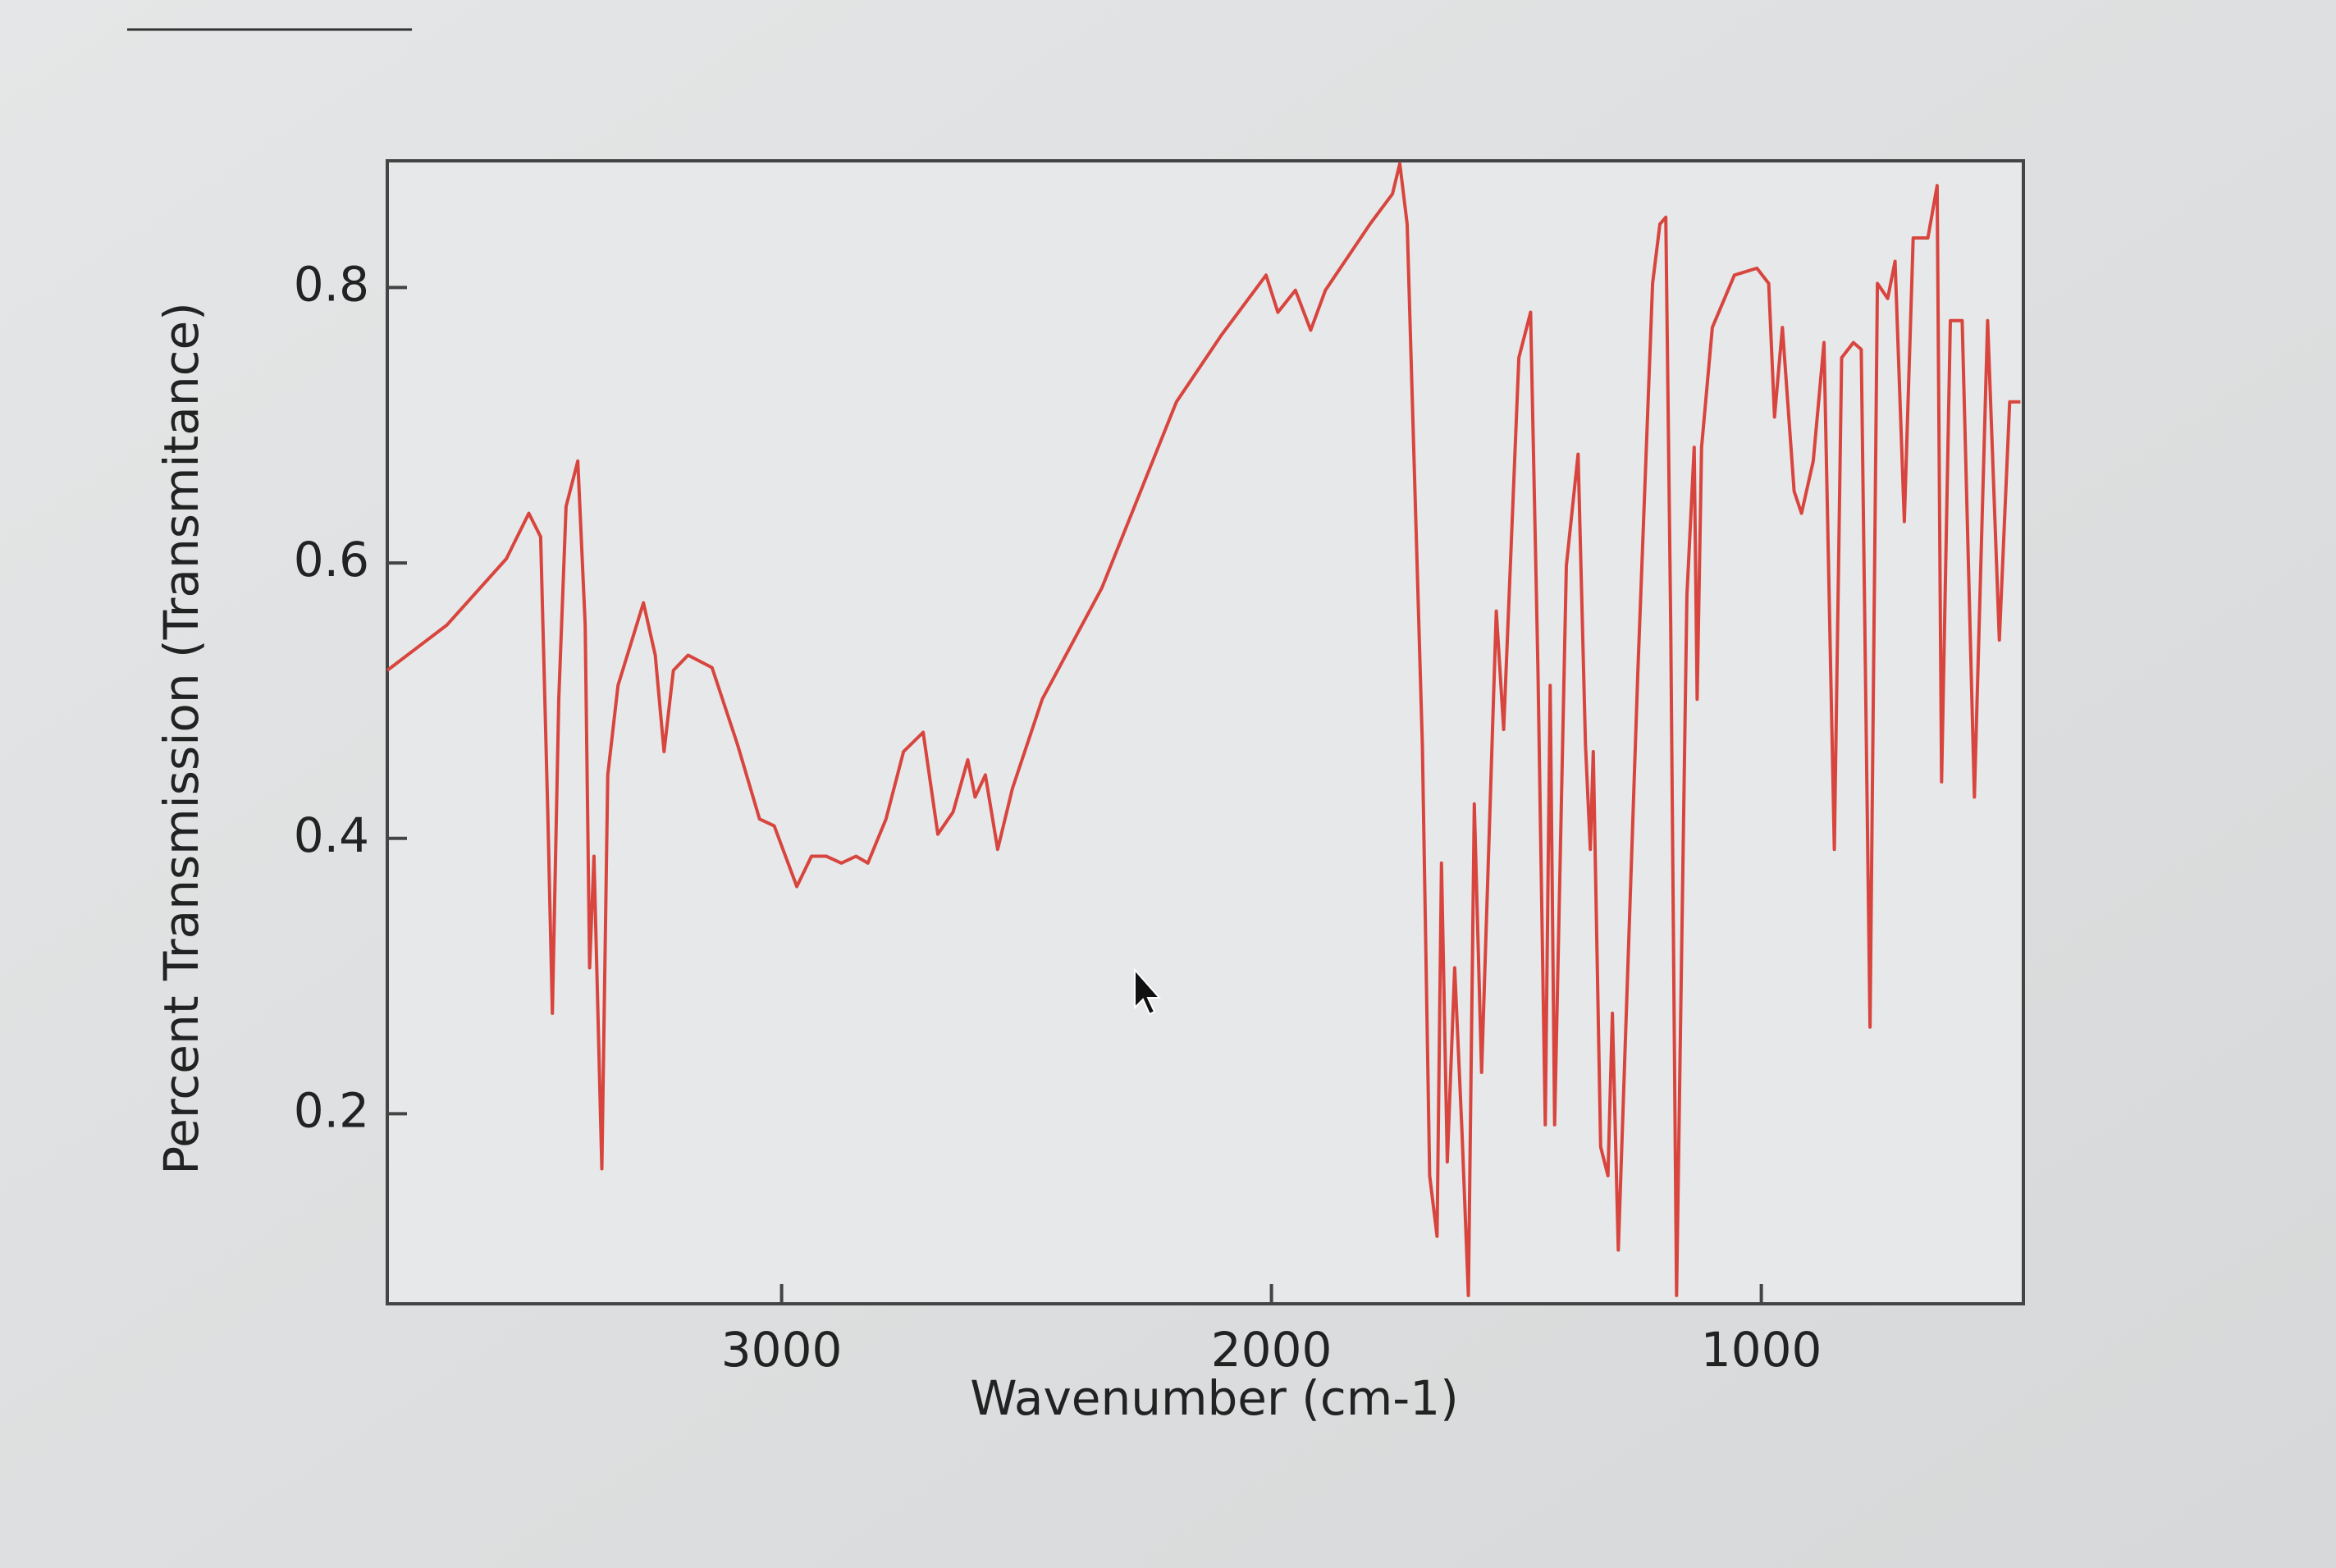  What do you see at coordinates (1214, 1398) in the screenshot?
I see `x-axis-label: Wavenumber (cm-1)` at bounding box center [1214, 1398].